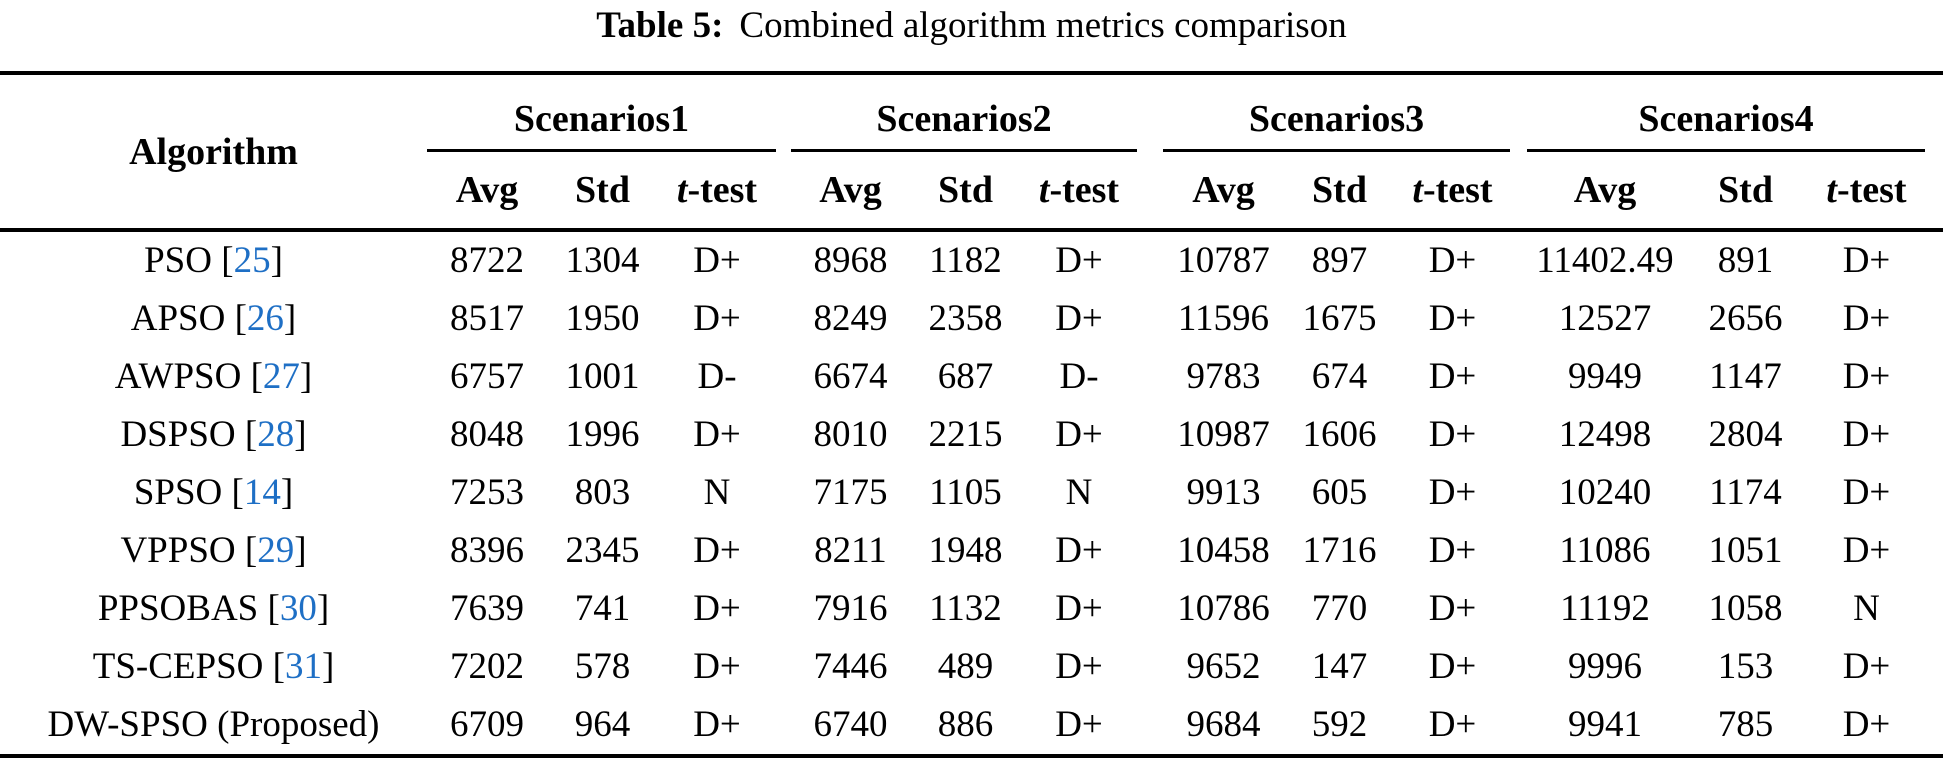 This screenshot has height=770, width=1943. Describe the element at coordinates (276, 434) in the screenshot. I see `citation-link: 28` at that location.